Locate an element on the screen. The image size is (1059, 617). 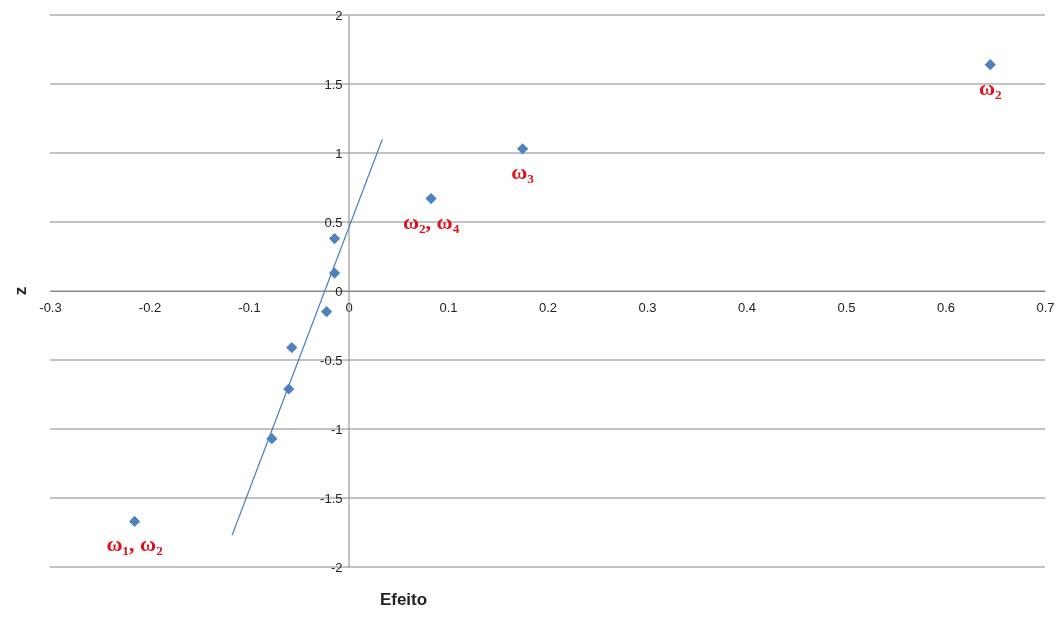
x-axis-title: Efeito is located at coordinates (403, 599).